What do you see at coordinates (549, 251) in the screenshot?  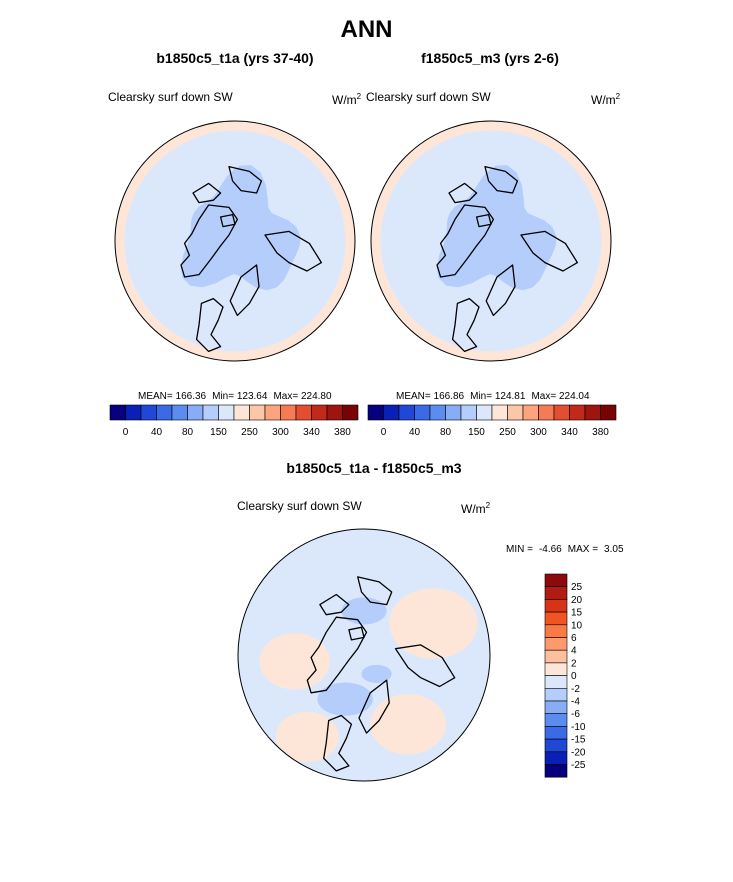 I see `panel2-coastline-siberia` at bounding box center [549, 251].